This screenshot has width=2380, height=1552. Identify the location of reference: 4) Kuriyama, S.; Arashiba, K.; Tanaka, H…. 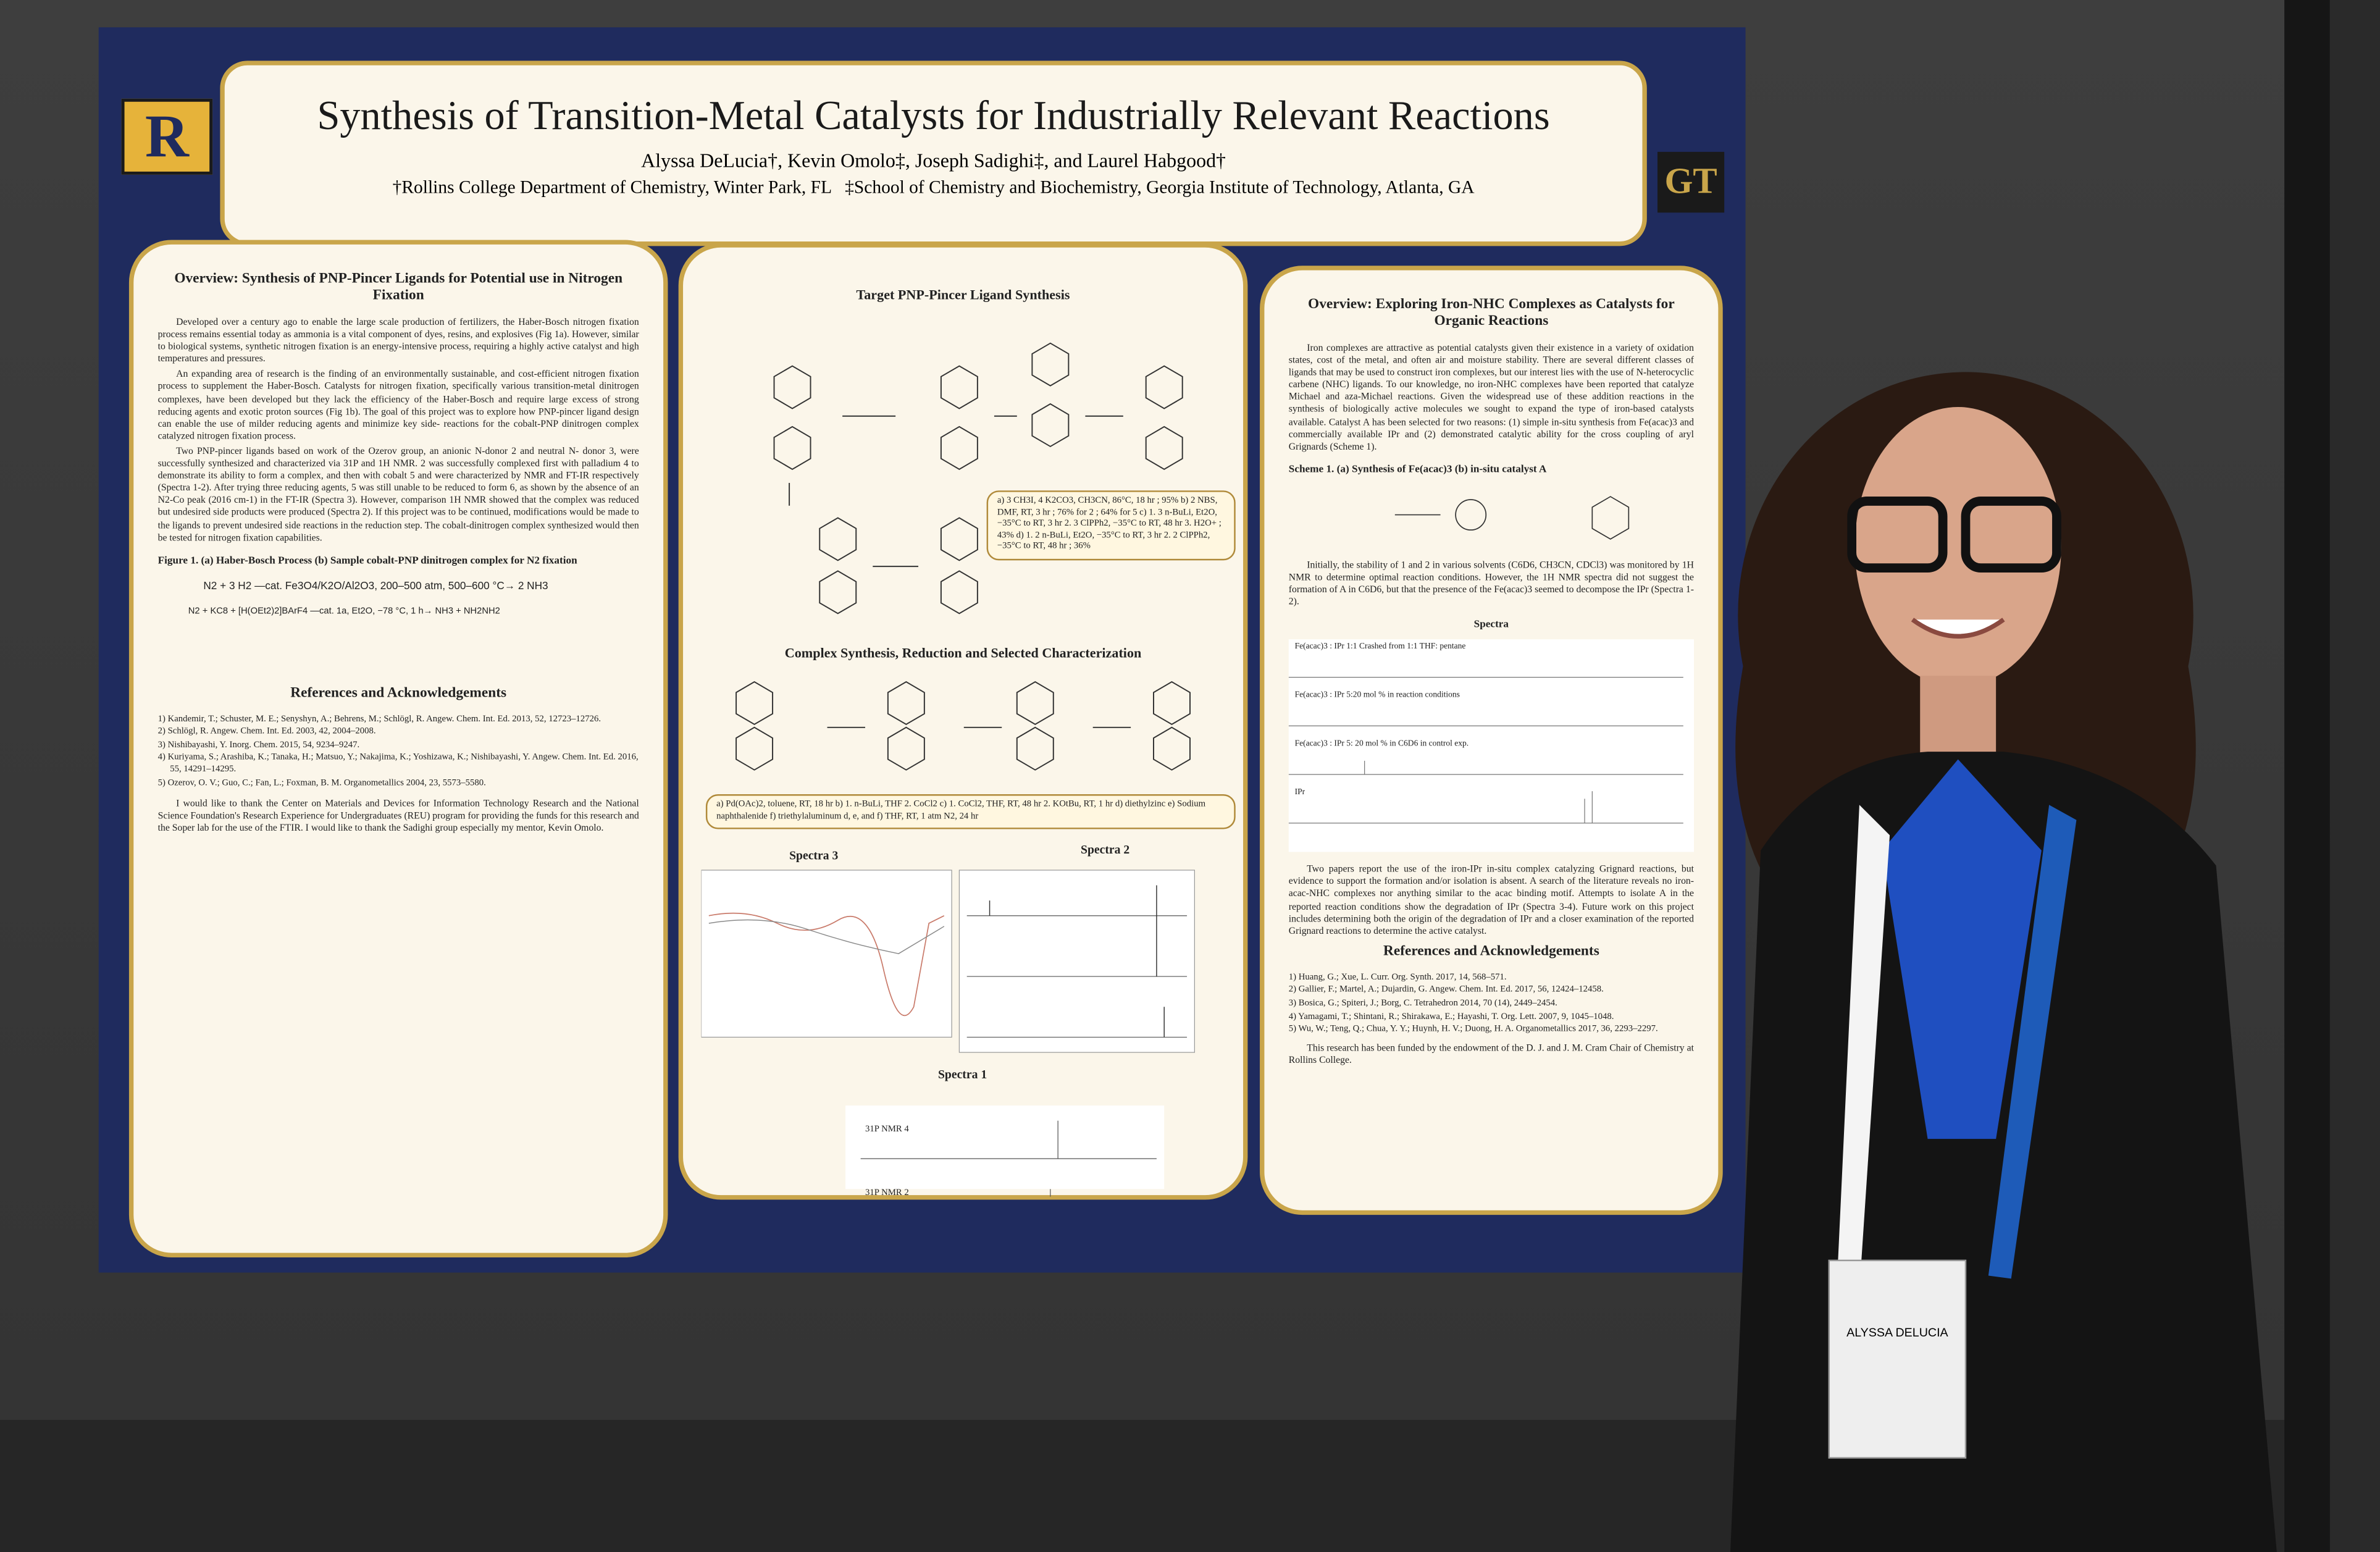
(398, 764).